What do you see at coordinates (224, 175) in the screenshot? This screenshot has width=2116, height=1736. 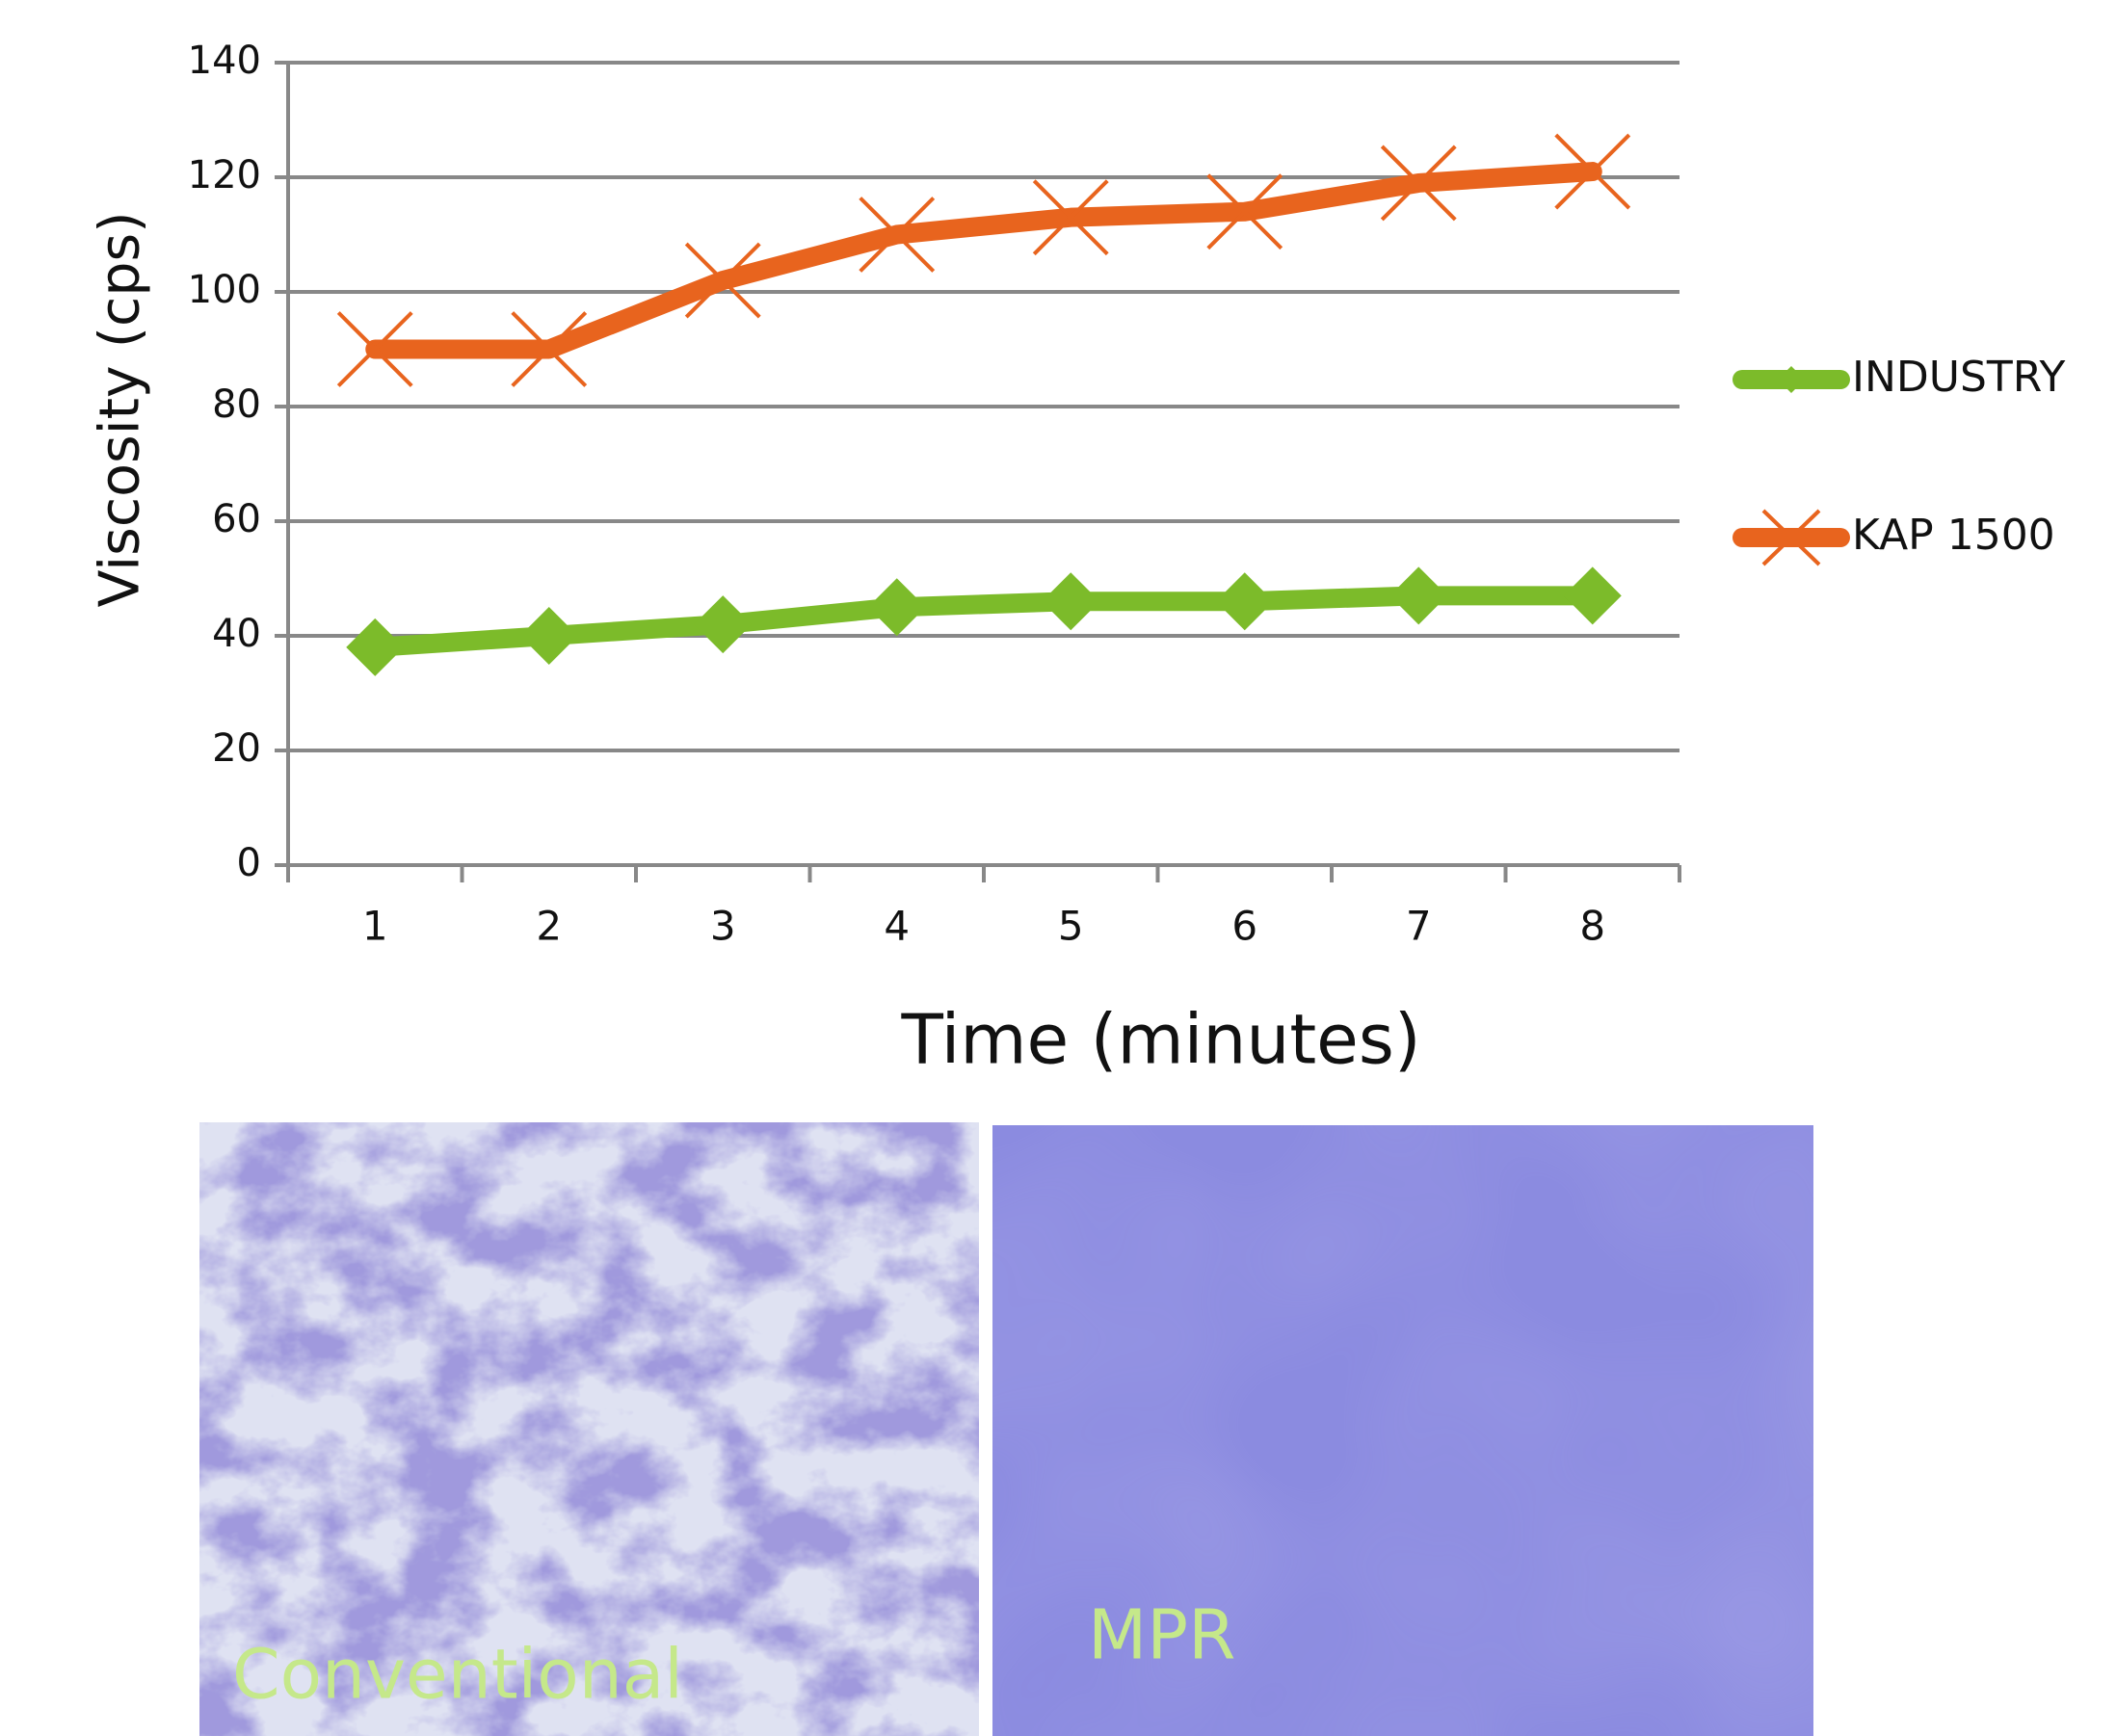 I see `y-tick-label: 120` at bounding box center [224, 175].